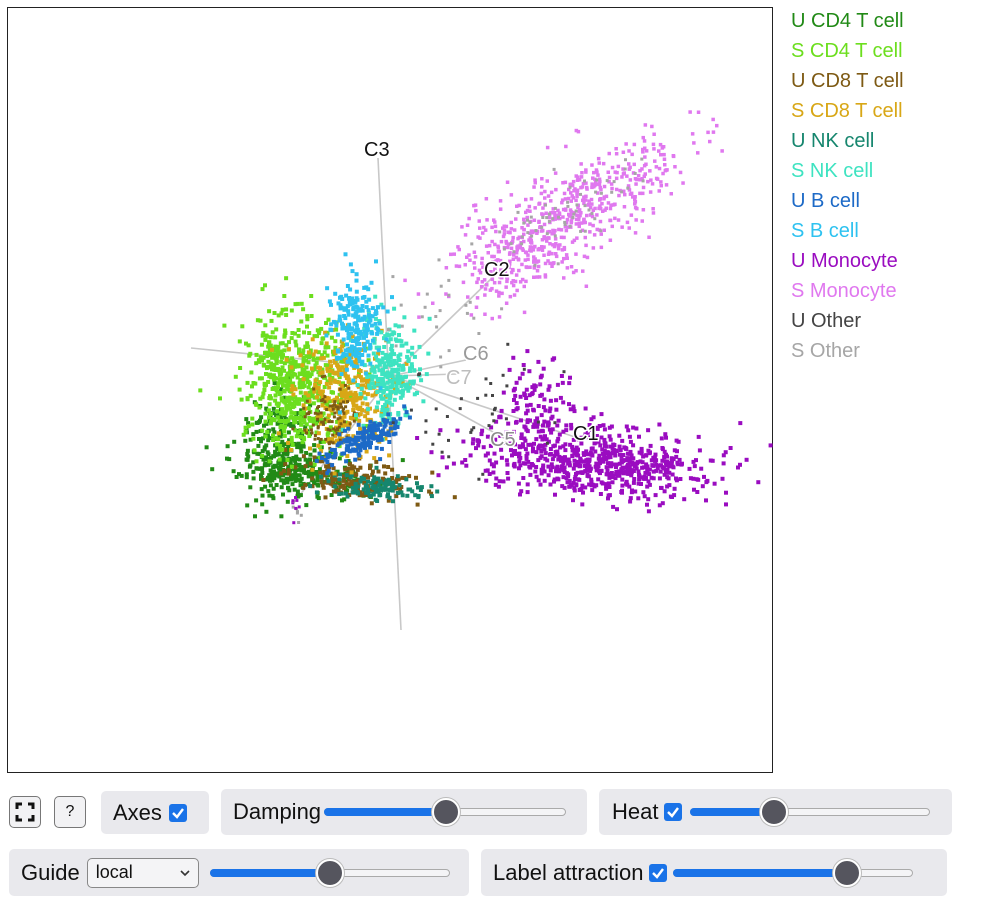 This screenshot has height=905, width=1000. I want to click on axis-label-c1: C1, so click(586, 434).